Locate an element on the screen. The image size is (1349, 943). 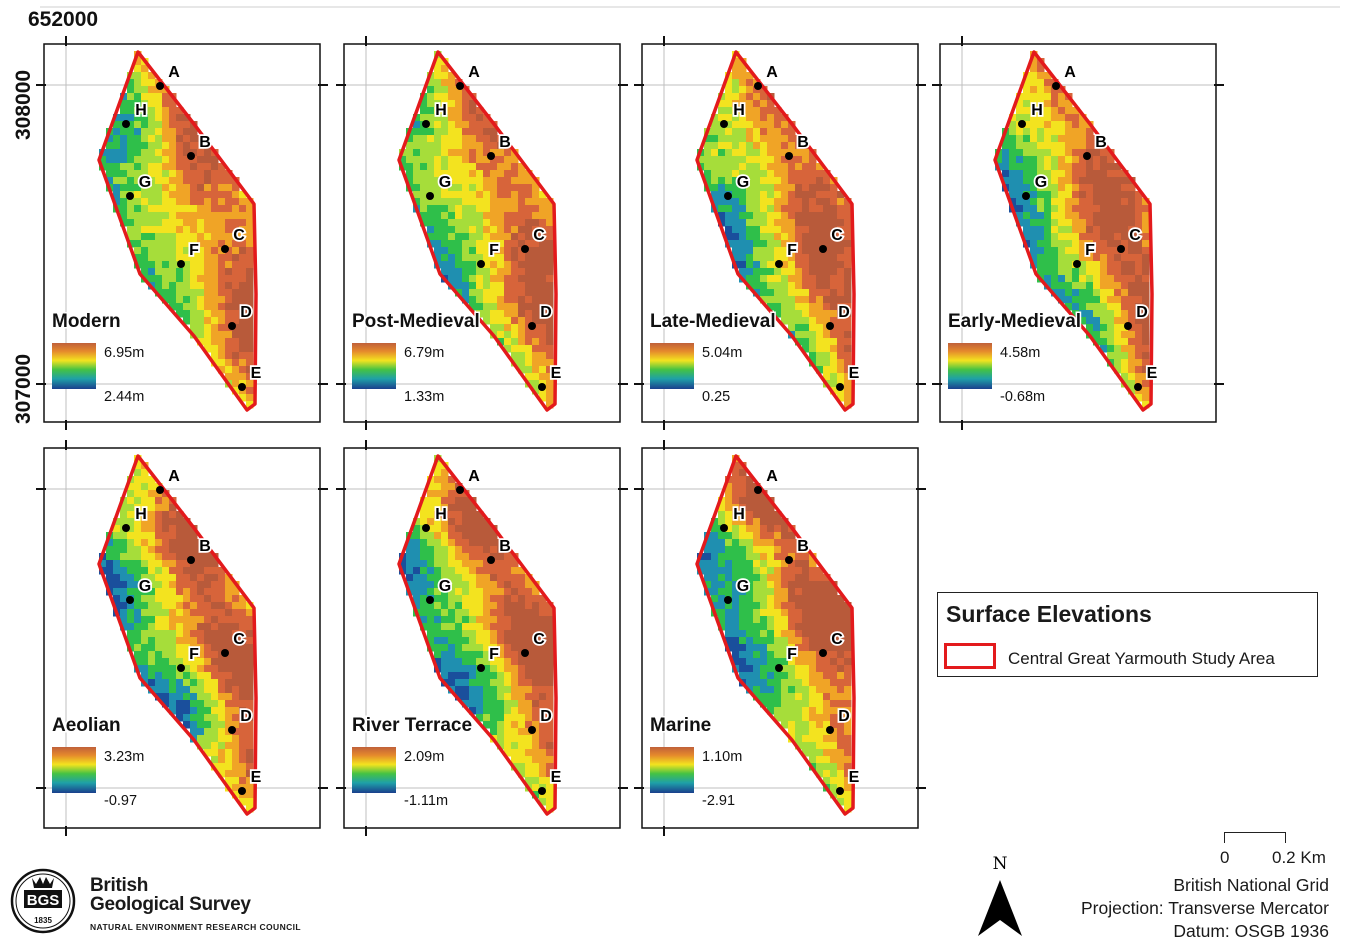
ramp-min-label: -0.97 is located at coordinates (120, 801).